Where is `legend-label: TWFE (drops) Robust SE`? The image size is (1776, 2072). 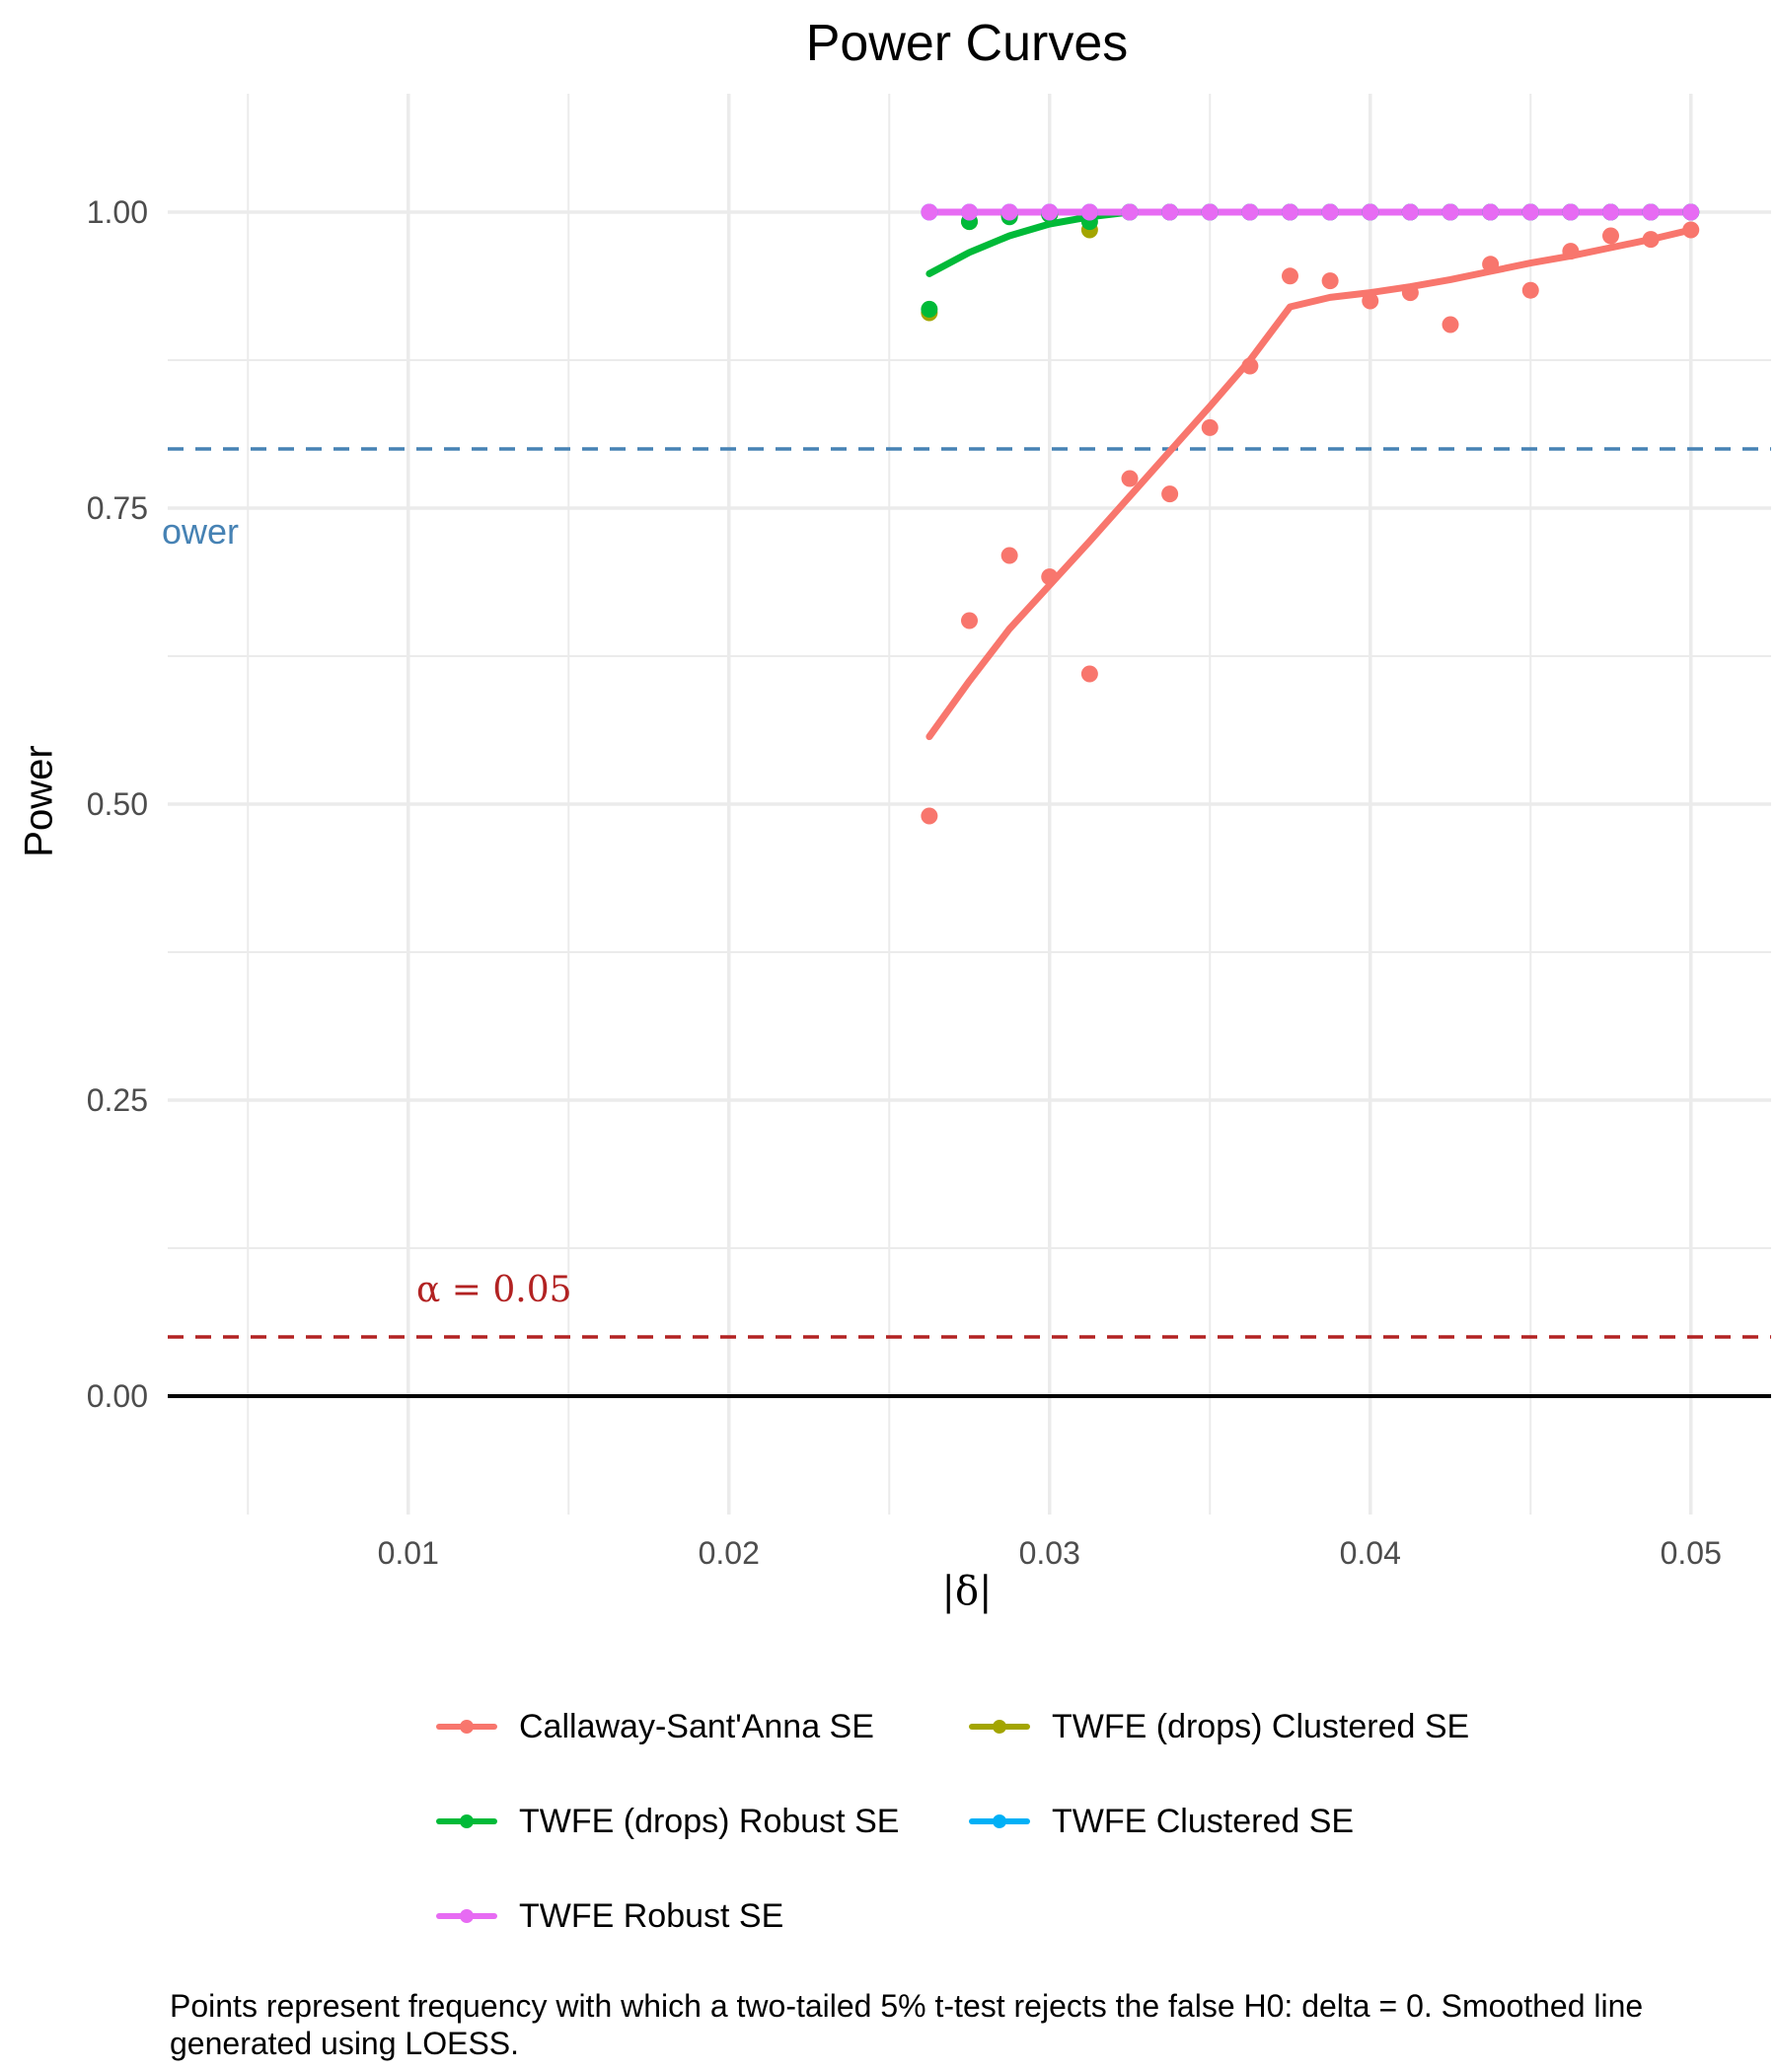 legend-label: TWFE (drops) Robust SE is located at coordinates (710, 1821).